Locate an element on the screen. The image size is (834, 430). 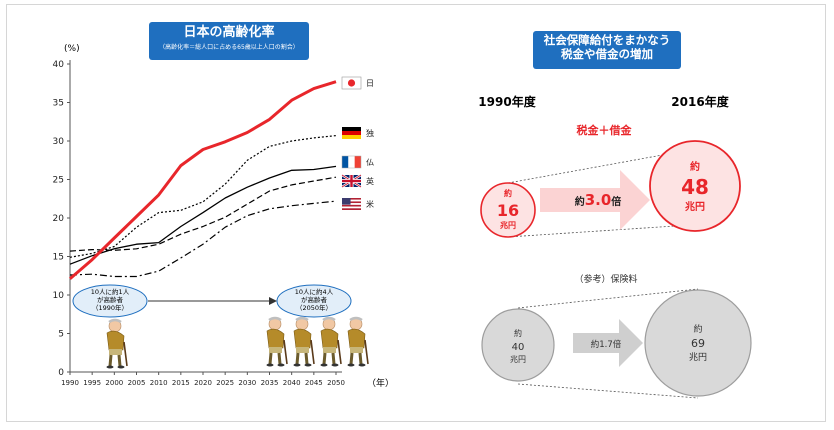
series-line-japan is located at coordinates (203, 180).